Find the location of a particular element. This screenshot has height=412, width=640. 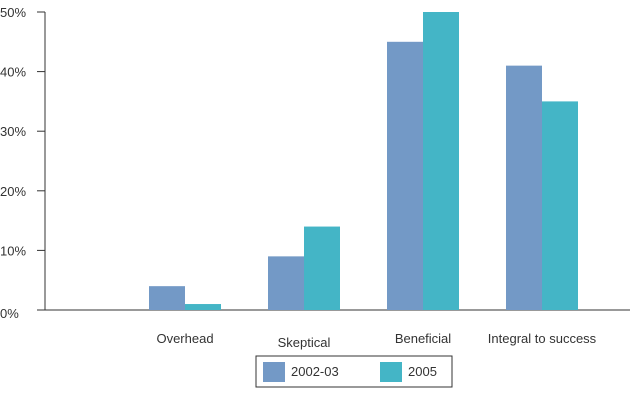

legend-label: 2002-03 is located at coordinates (315, 371).